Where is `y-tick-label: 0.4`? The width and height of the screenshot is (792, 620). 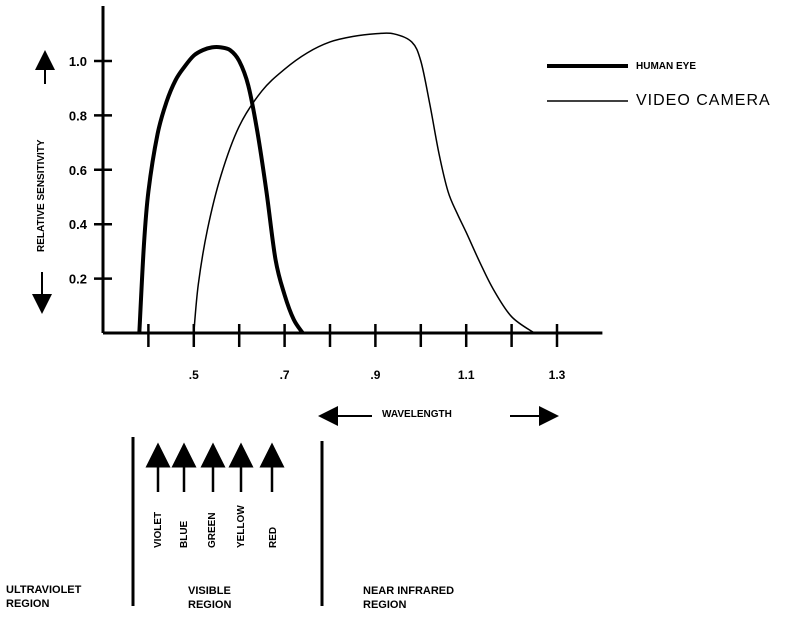
y-tick-label: 0.4 is located at coordinates (78, 224).